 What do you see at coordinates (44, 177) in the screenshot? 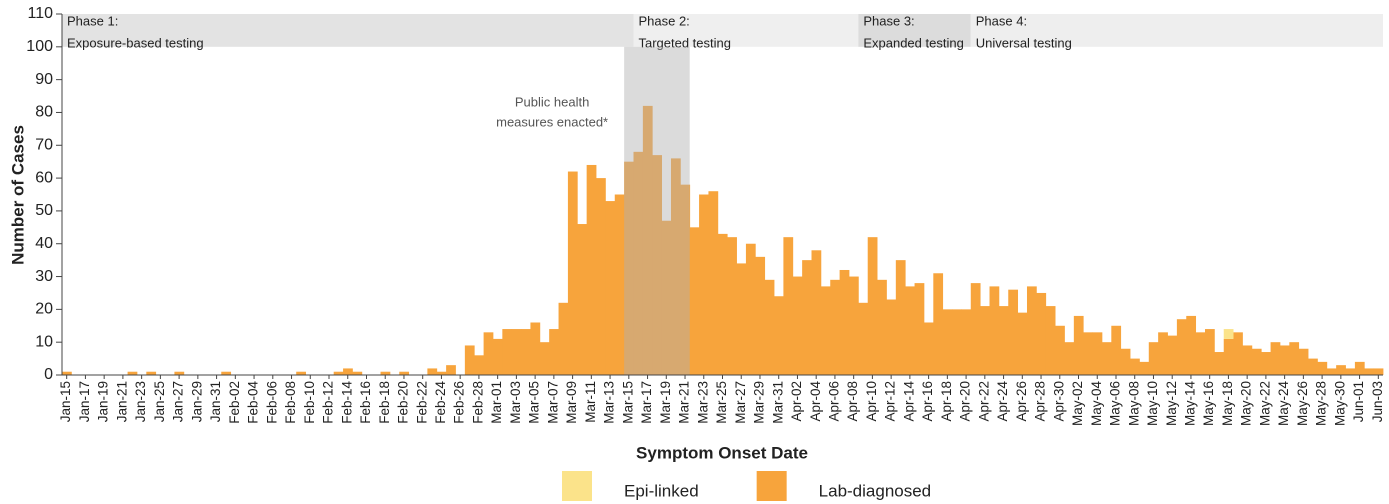
I see `y-tick-label: 60` at bounding box center [44, 177].